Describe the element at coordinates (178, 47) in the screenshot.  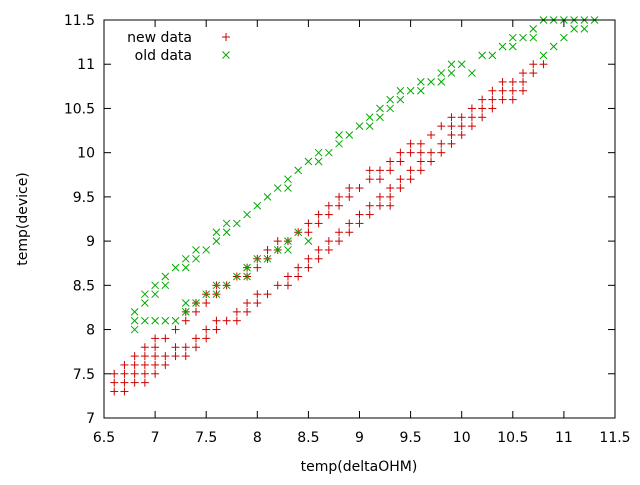
I see `legend: new data old data` at that location.